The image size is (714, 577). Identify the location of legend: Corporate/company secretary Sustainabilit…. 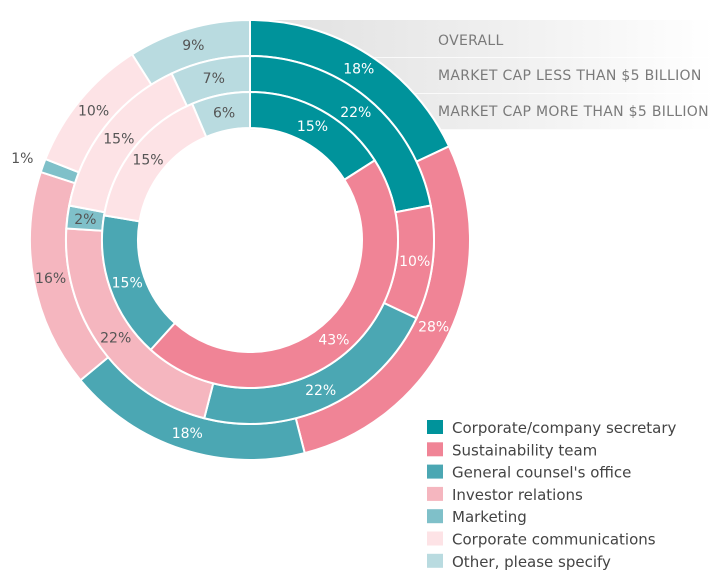
(552, 495).